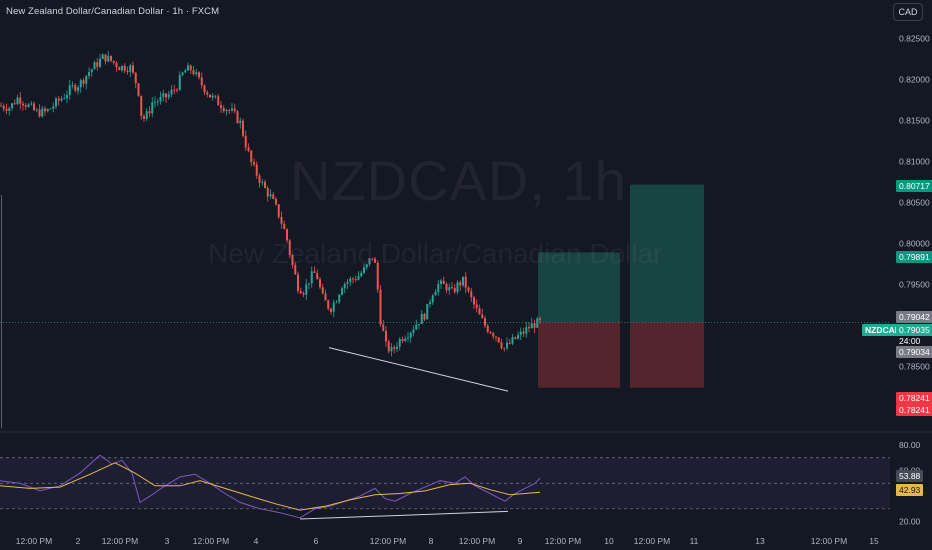  Describe the element at coordinates (914, 410) in the screenshot. I see `stop-price-label-2: 0.78241` at that location.